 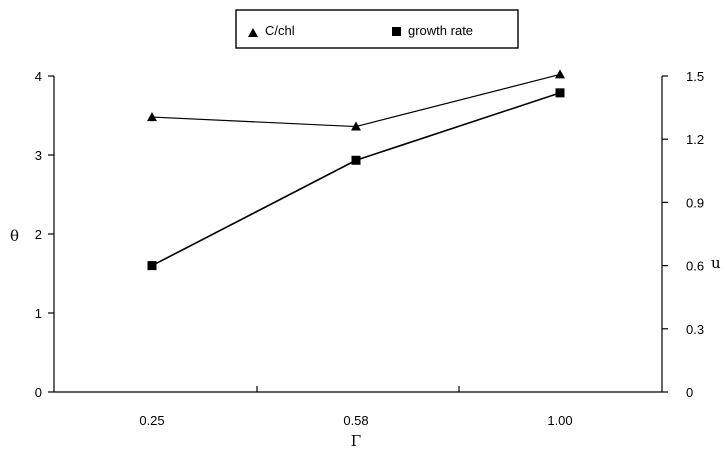 I want to click on y-right-tick-label: 0.6, so click(x=695, y=266).